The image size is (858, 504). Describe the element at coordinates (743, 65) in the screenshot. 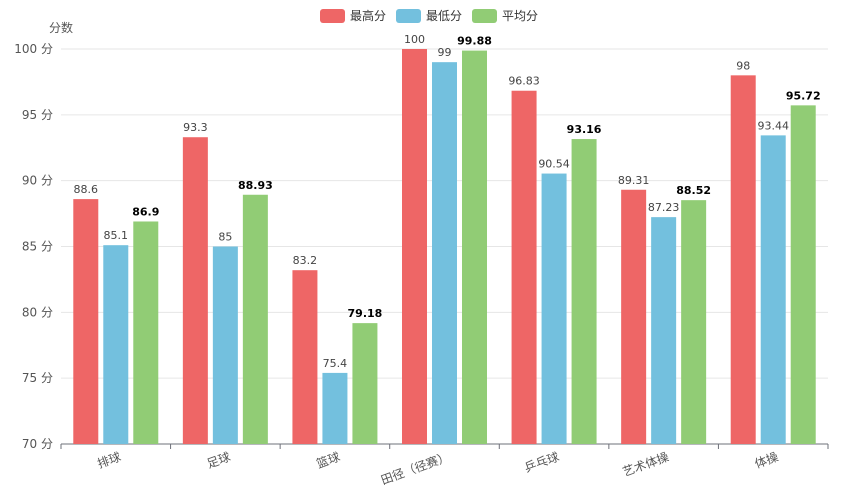

I see `bar-value-label: 98` at that location.